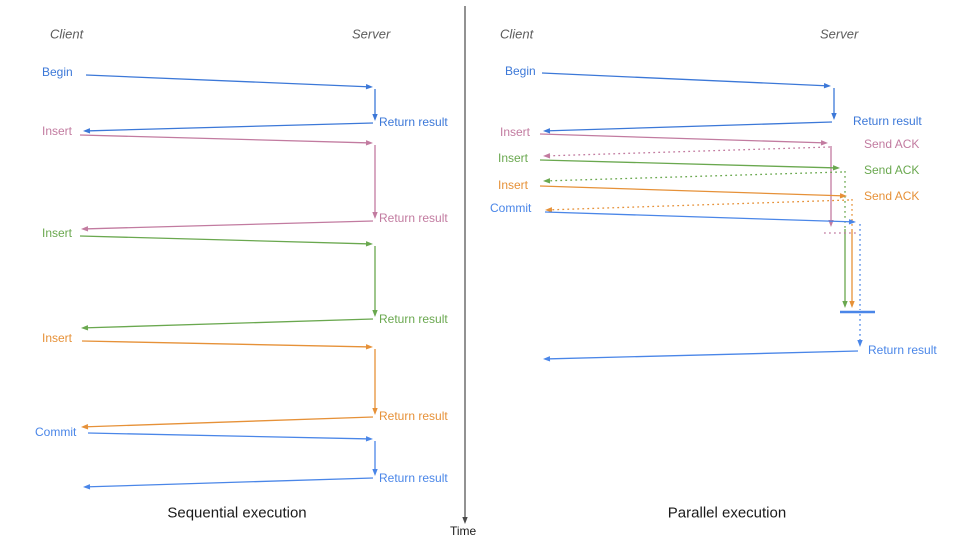 The image size is (960, 540). Describe the element at coordinates (369, 143) in the screenshot. I see `seq-insert-1-request-arrow-head` at that location.